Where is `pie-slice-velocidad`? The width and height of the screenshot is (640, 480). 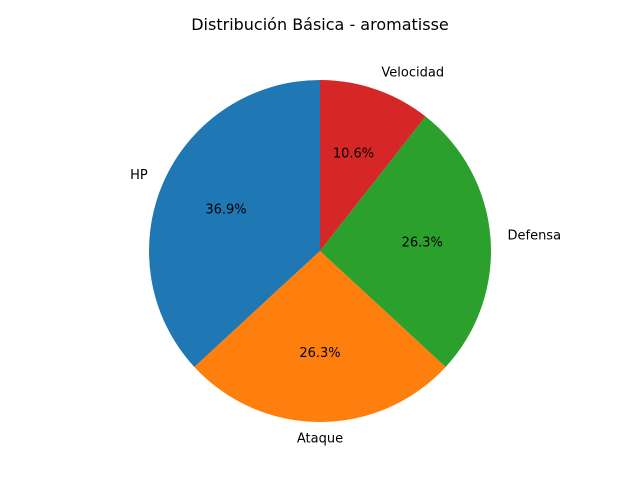
pie-slice-velocidad is located at coordinates (373, 165).